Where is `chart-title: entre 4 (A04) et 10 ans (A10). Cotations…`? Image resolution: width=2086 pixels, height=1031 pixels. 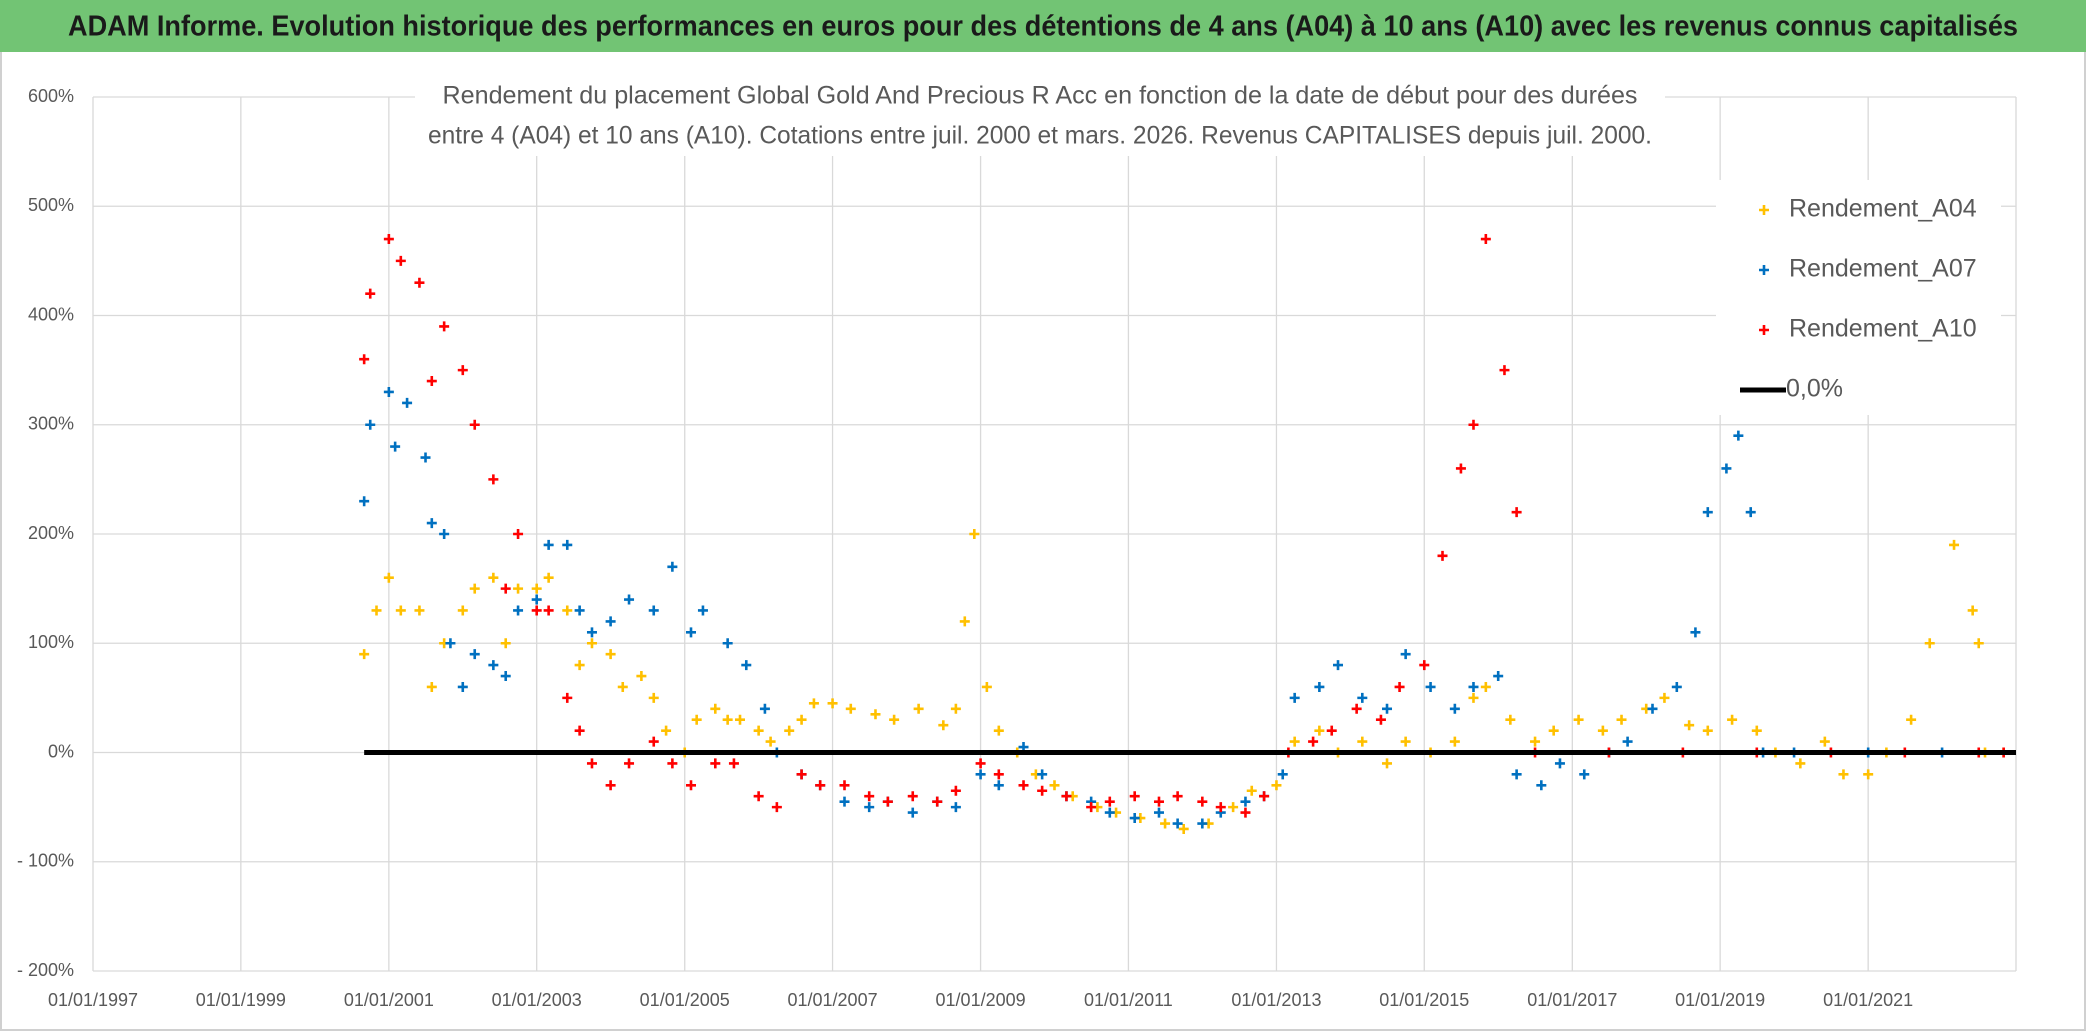
chart-title: entre 4 (A04) et 10 ans (A10). Cotations… is located at coordinates (1040, 136).